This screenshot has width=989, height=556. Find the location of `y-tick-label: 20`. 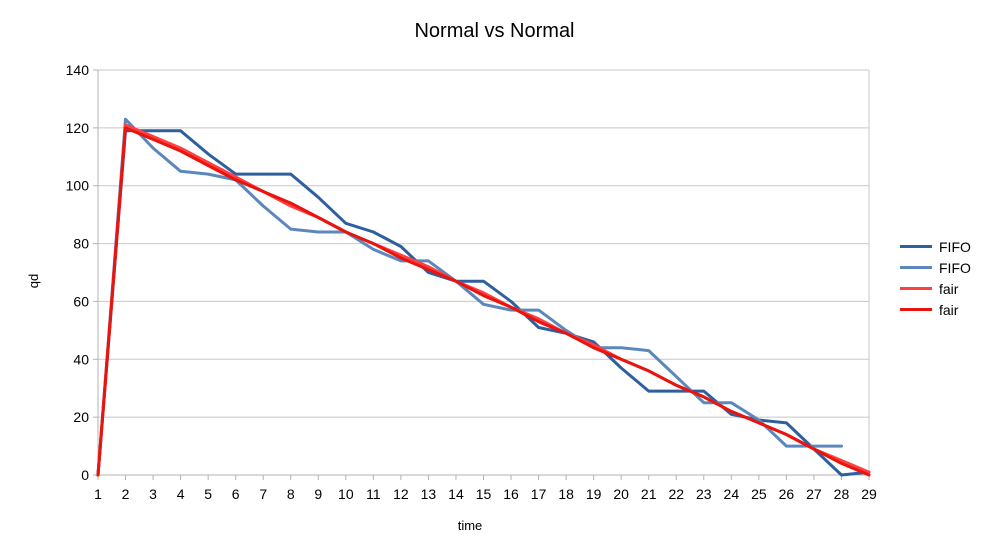

y-tick-label: 20 is located at coordinates (81, 417).